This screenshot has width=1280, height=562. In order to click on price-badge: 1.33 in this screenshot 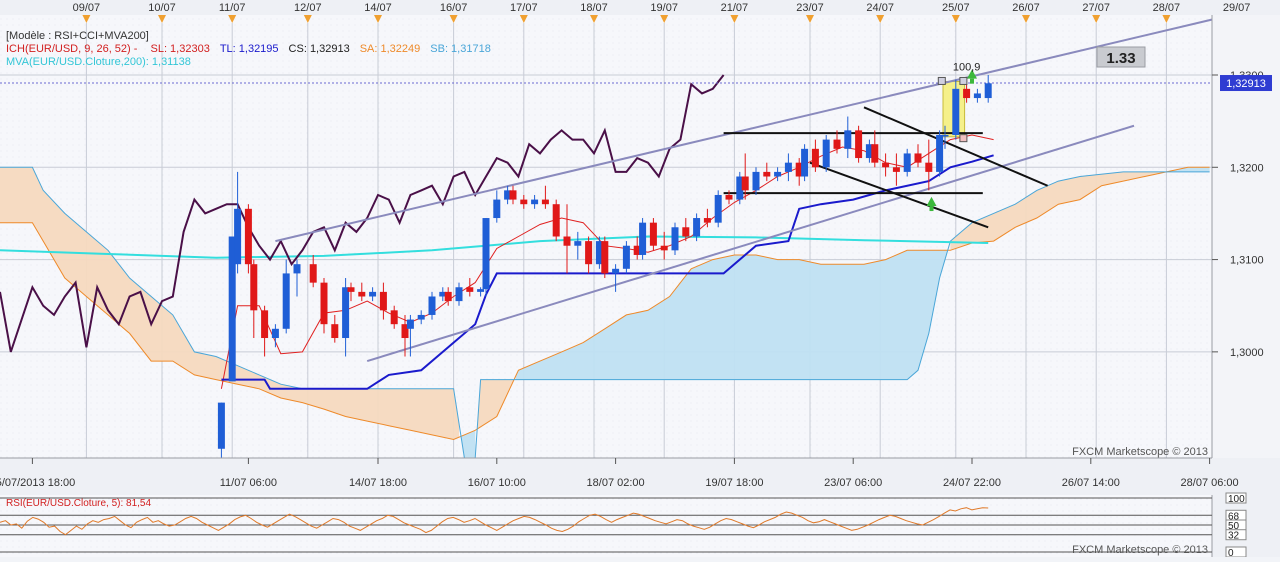, I will do `click(1120, 58)`.